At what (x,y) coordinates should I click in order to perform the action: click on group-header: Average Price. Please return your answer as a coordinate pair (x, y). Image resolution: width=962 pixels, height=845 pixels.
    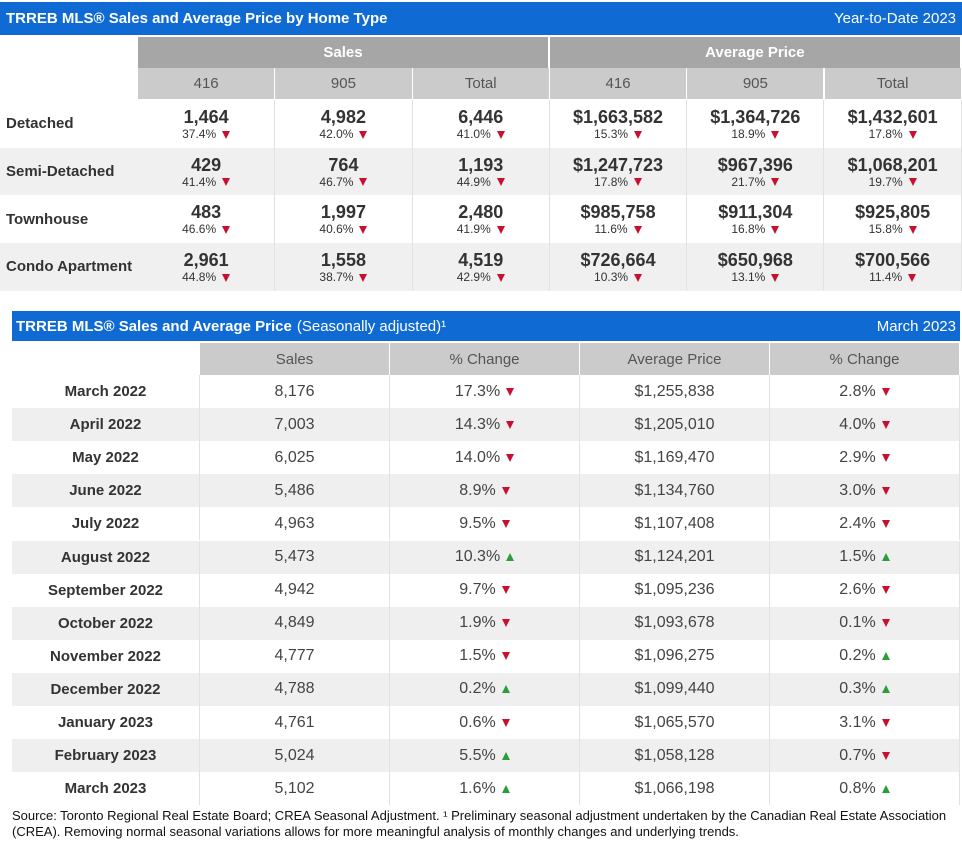
    Looking at the image, I should click on (755, 52).